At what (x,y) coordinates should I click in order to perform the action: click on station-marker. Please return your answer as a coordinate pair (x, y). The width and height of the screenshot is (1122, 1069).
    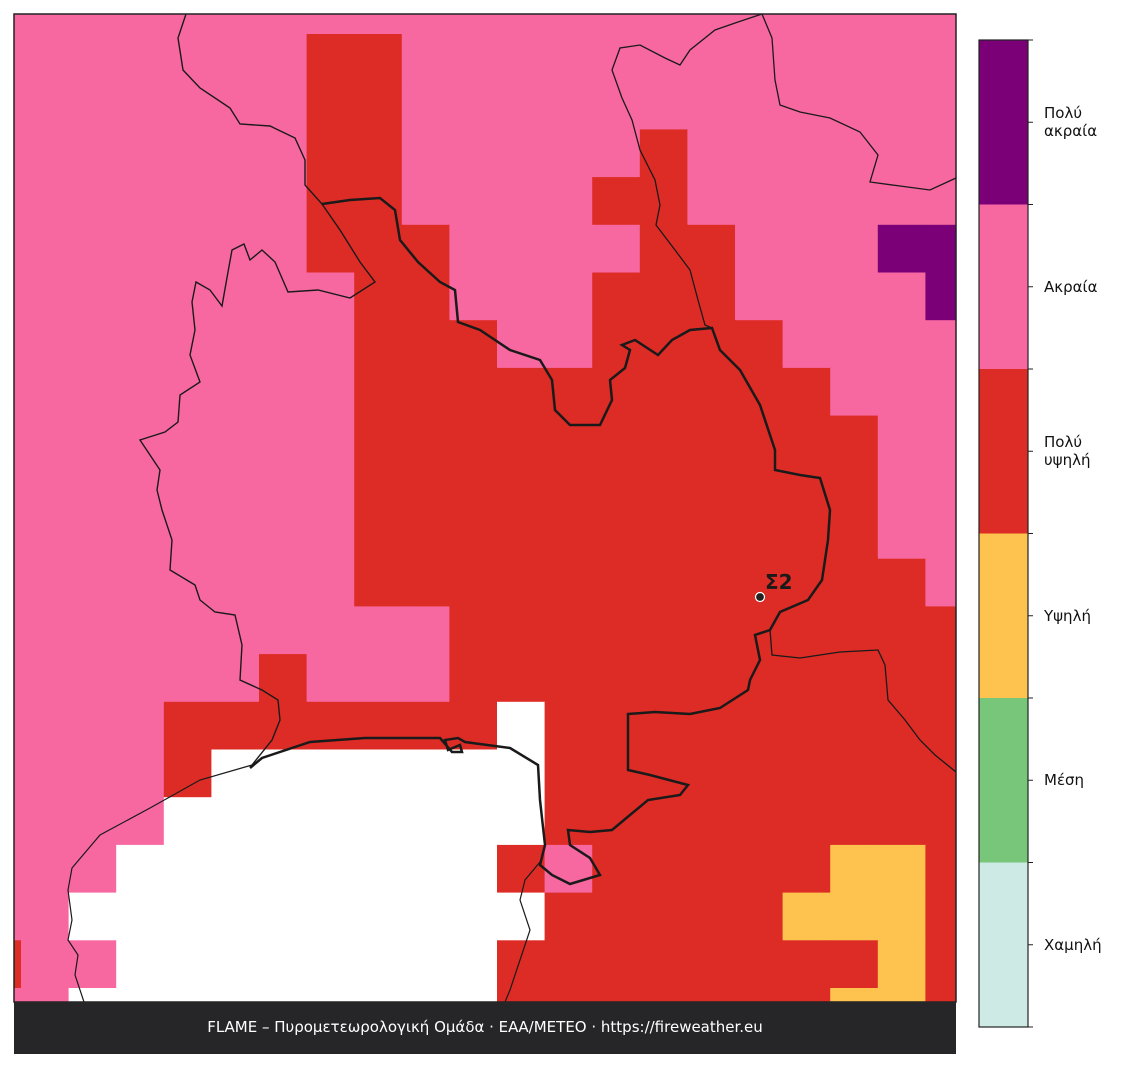
    Looking at the image, I should click on (760, 597).